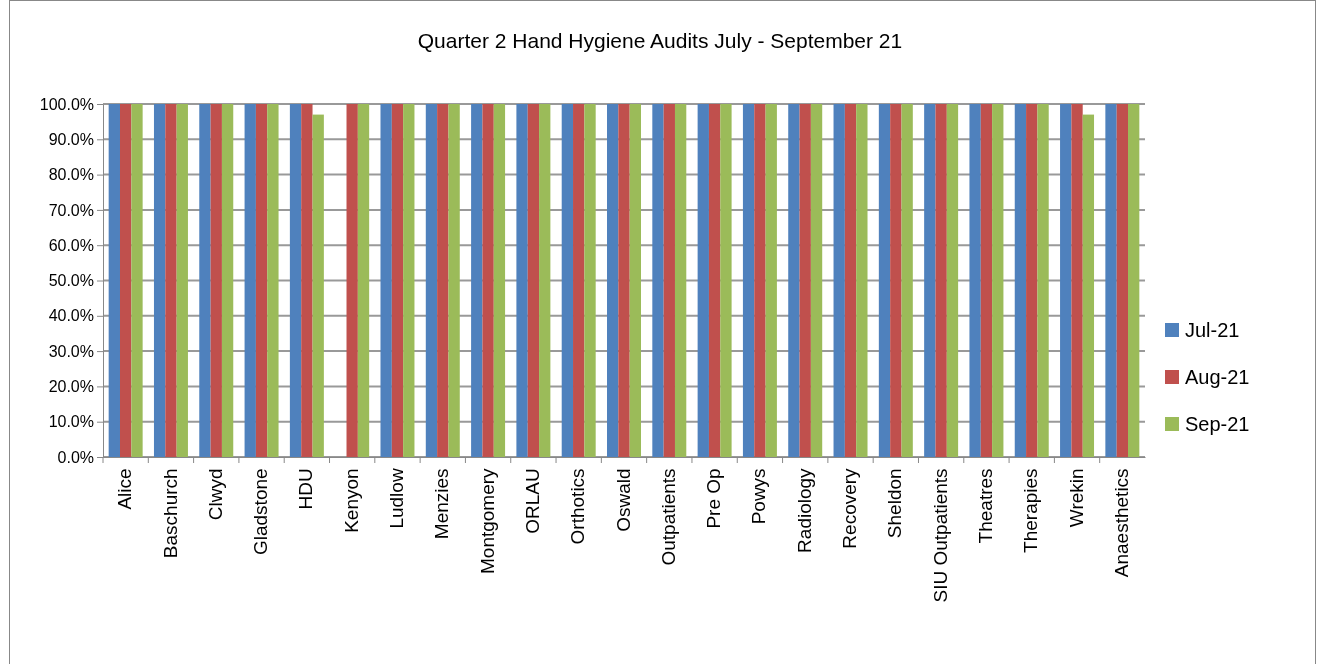 The image size is (1318, 664). What do you see at coordinates (1031, 510) in the screenshot?
I see `x-tick-label: Therapies` at bounding box center [1031, 510].